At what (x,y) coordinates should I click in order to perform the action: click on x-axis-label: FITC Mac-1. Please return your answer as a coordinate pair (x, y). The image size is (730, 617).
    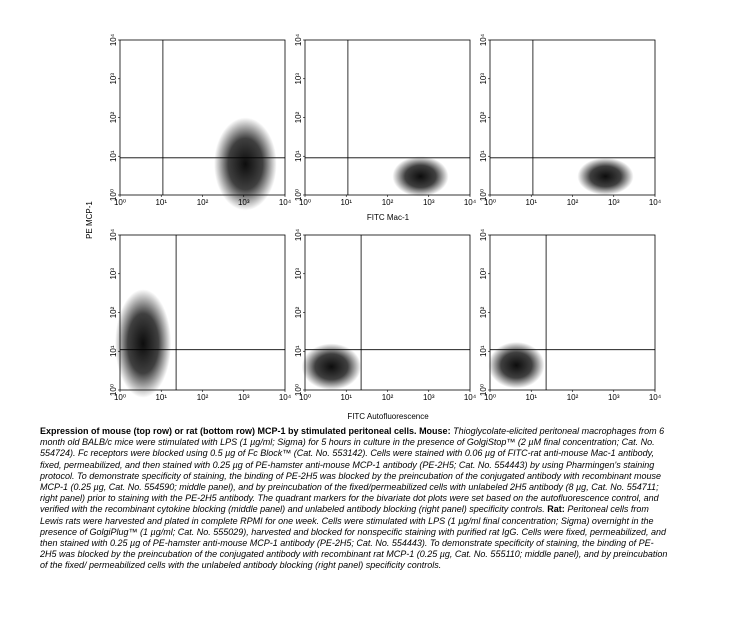
    Looking at the image, I should click on (388, 217).